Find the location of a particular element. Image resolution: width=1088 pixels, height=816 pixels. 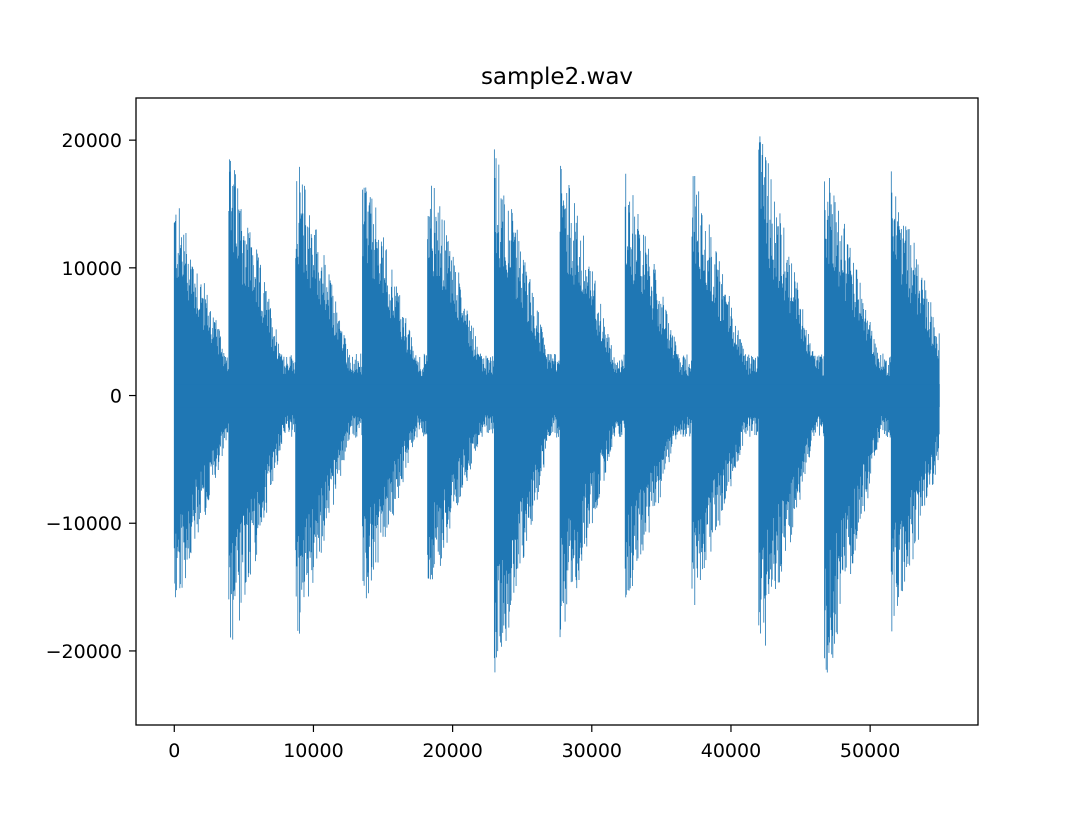

x-tick-label: 50000 is located at coordinates (870, 751).